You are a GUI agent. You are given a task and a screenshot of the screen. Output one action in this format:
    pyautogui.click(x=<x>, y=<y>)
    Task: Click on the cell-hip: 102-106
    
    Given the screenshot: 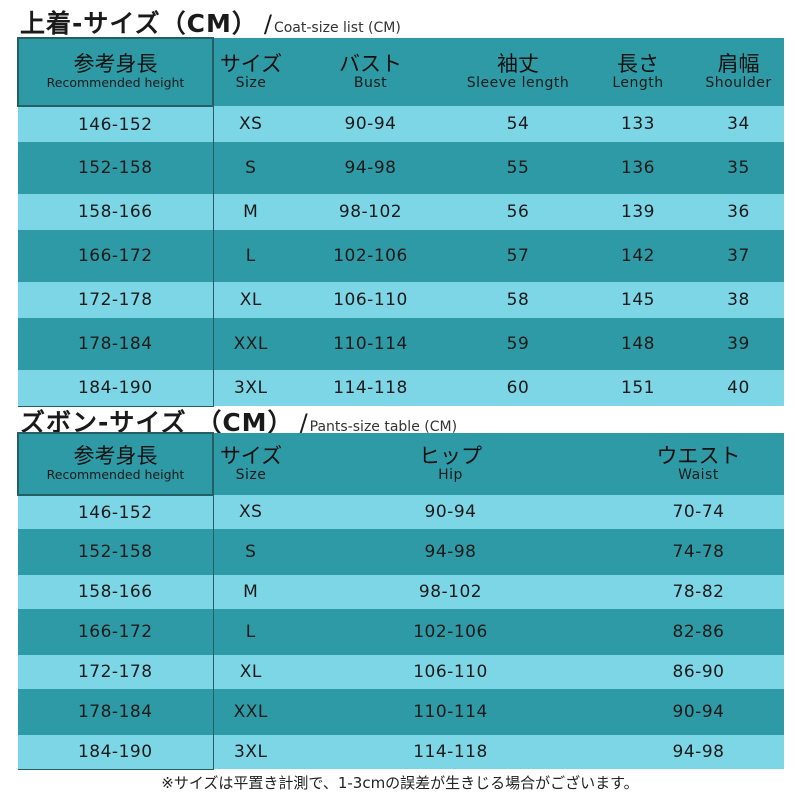 What is the action you would take?
    pyautogui.click(x=450, y=632)
    